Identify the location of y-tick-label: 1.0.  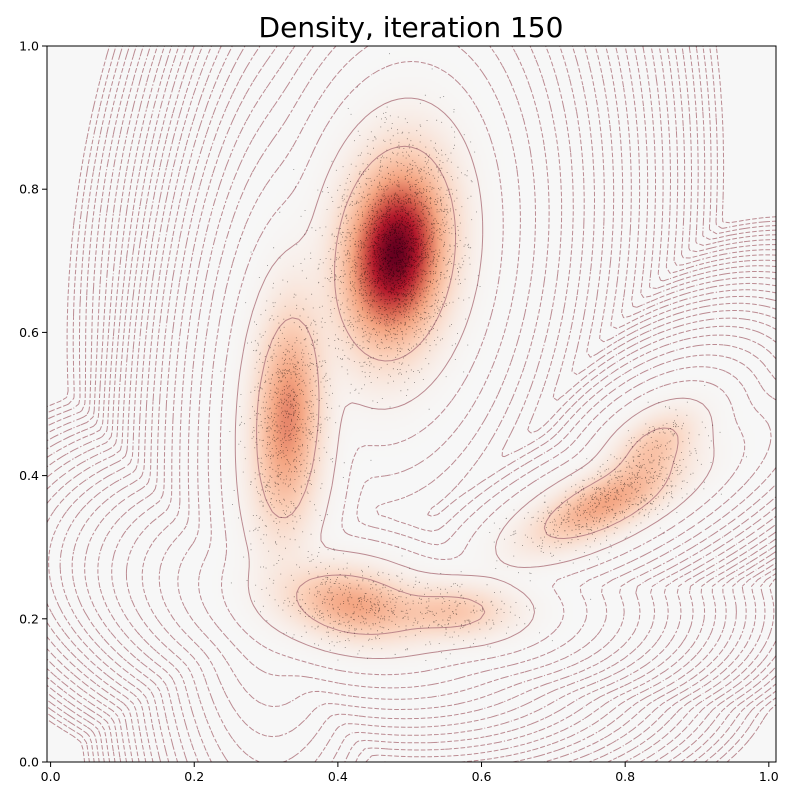
(29, 46).